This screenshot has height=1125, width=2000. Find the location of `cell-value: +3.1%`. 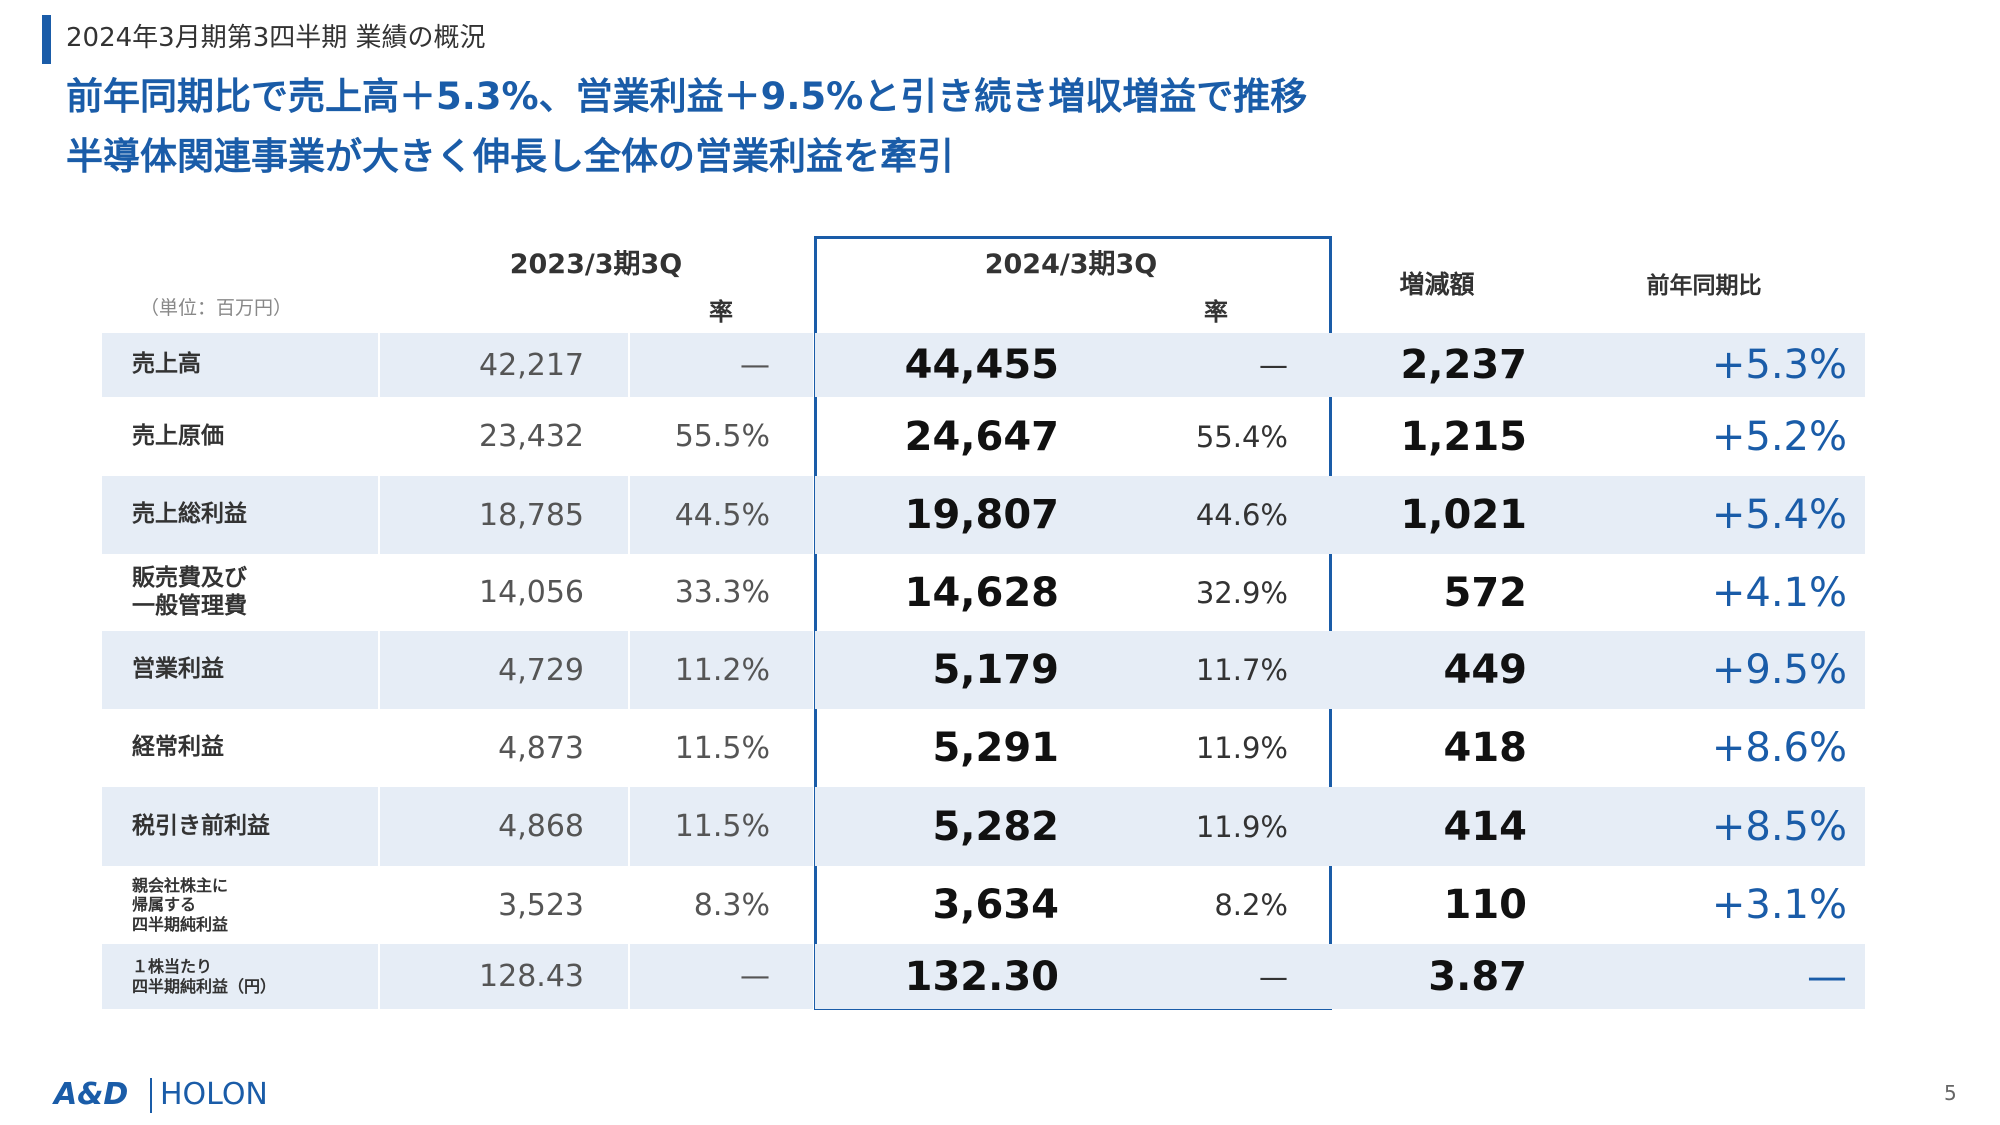

cell-value: +3.1% is located at coordinates (1779, 905).